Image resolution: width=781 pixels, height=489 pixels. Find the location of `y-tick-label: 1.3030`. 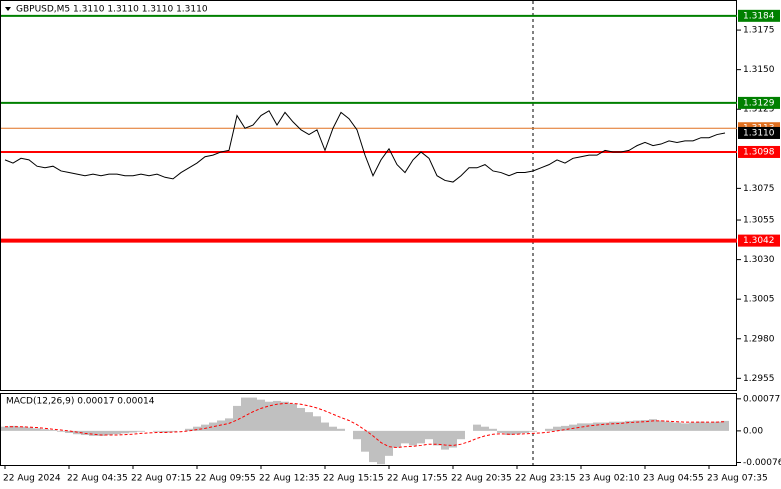

y-tick-label: 1.3030 is located at coordinates (759, 260).